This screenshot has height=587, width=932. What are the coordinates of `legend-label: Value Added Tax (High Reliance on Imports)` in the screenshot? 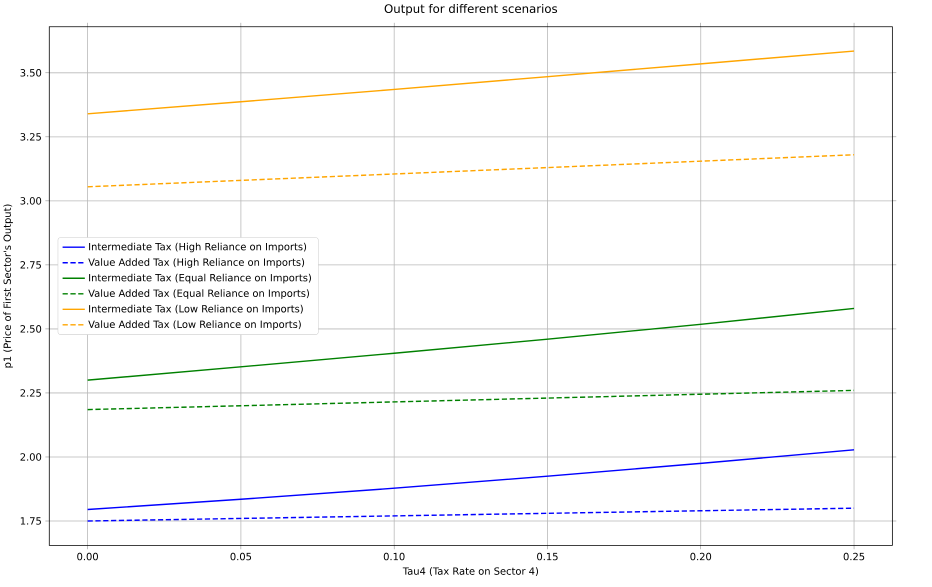 It's located at (196, 263).